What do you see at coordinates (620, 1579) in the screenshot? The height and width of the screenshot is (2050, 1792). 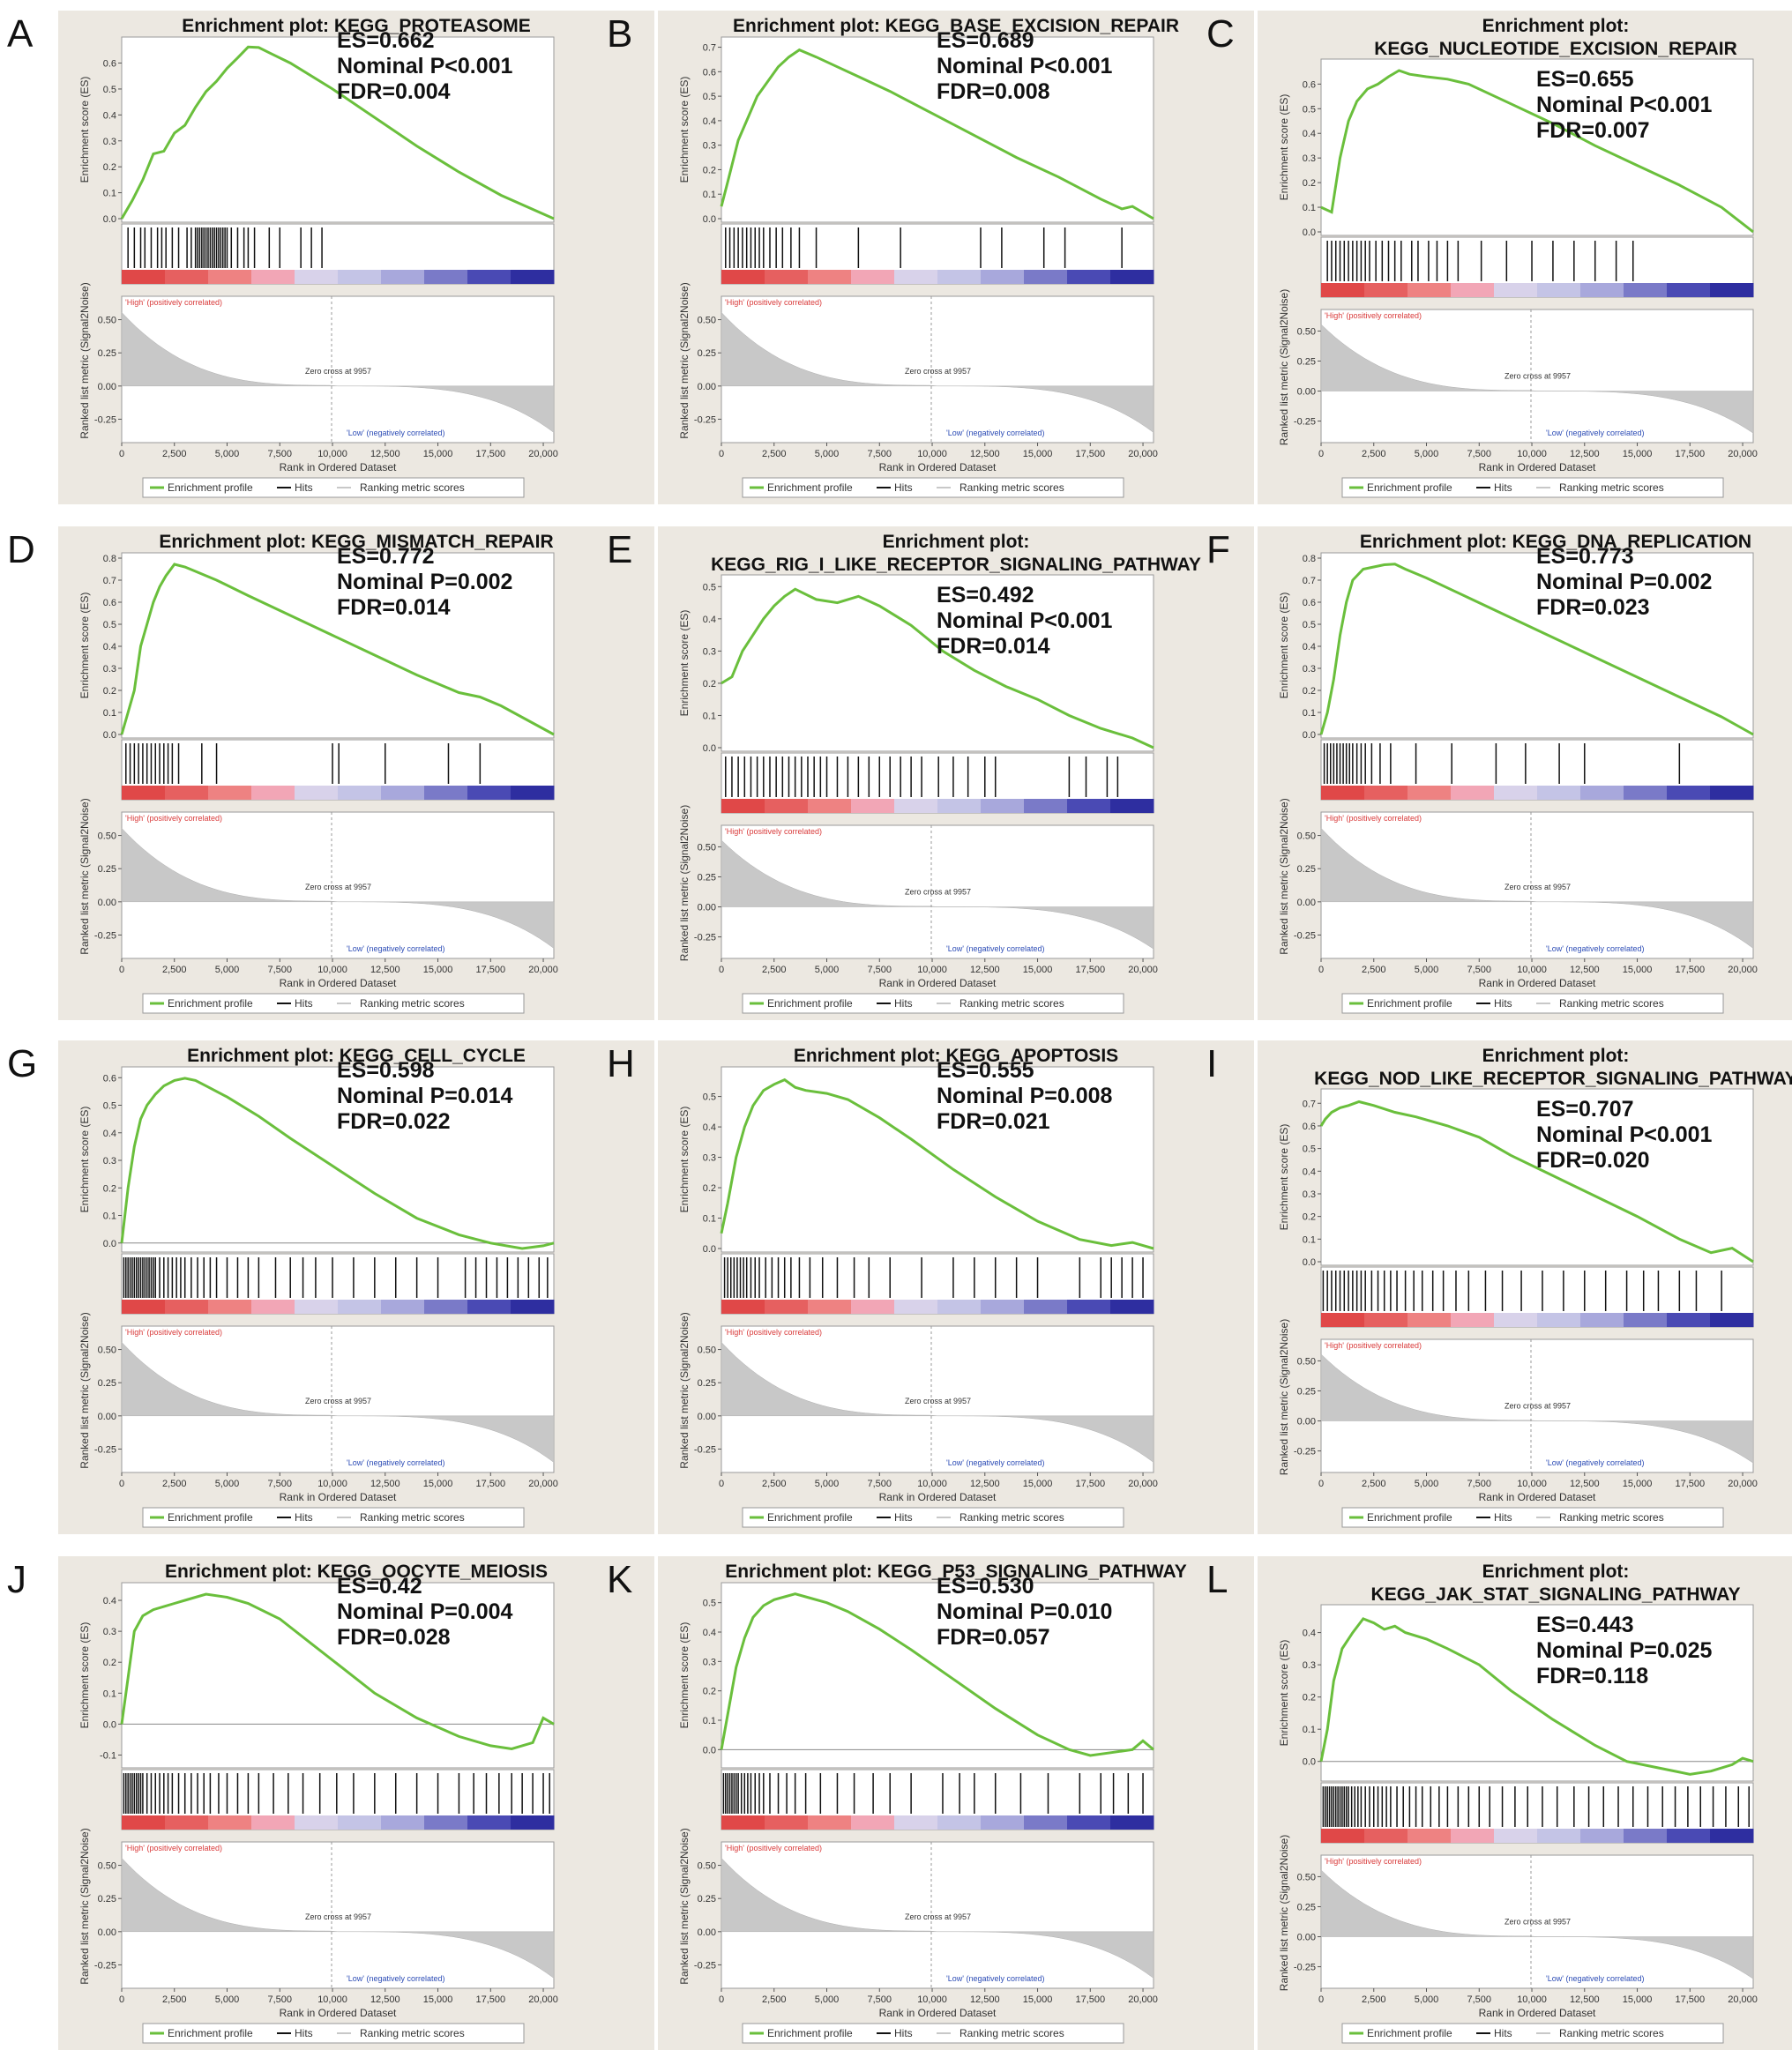 I see `panel-letter: K` at bounding box center [620, 1579].